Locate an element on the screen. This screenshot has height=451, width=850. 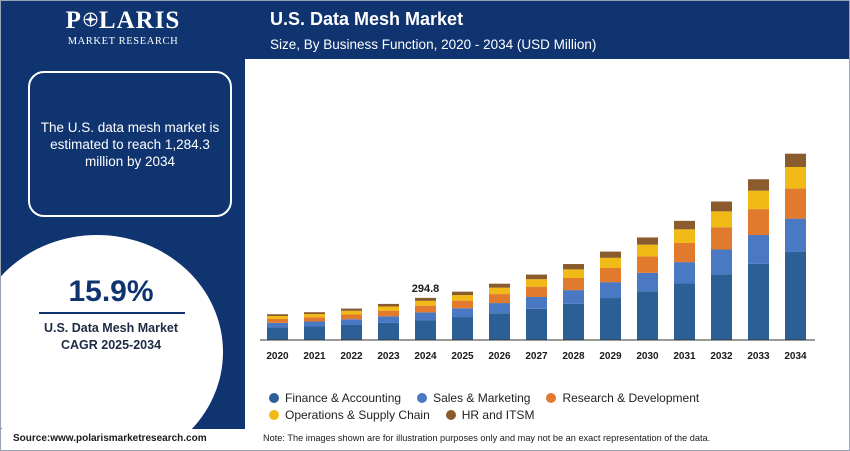
brand-subtitle: MARKET RESEARCH is located at coordinates (123, 41).